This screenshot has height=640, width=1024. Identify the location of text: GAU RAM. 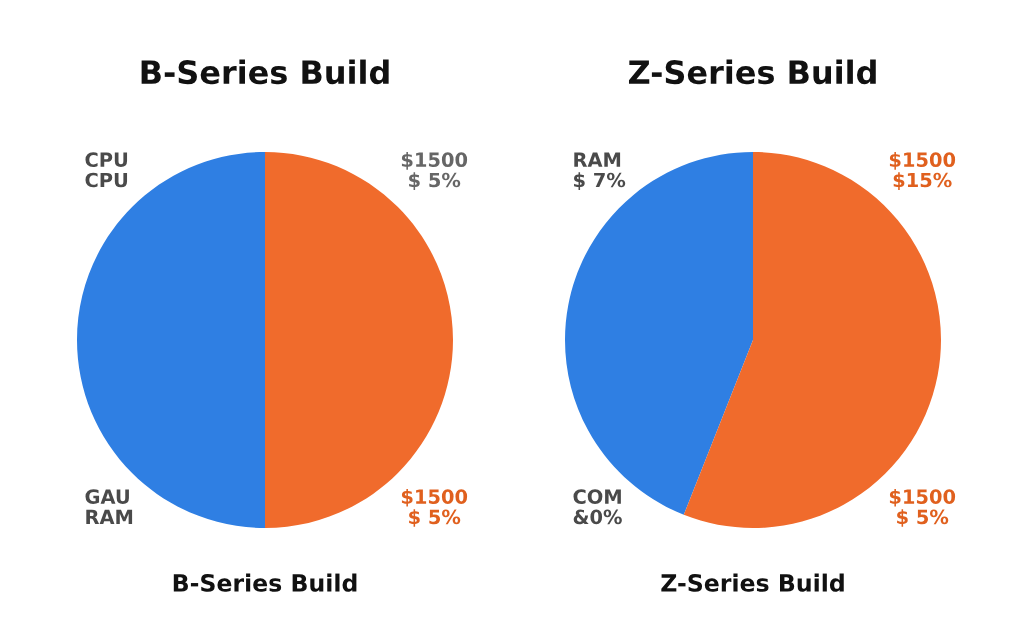
(109, 506).